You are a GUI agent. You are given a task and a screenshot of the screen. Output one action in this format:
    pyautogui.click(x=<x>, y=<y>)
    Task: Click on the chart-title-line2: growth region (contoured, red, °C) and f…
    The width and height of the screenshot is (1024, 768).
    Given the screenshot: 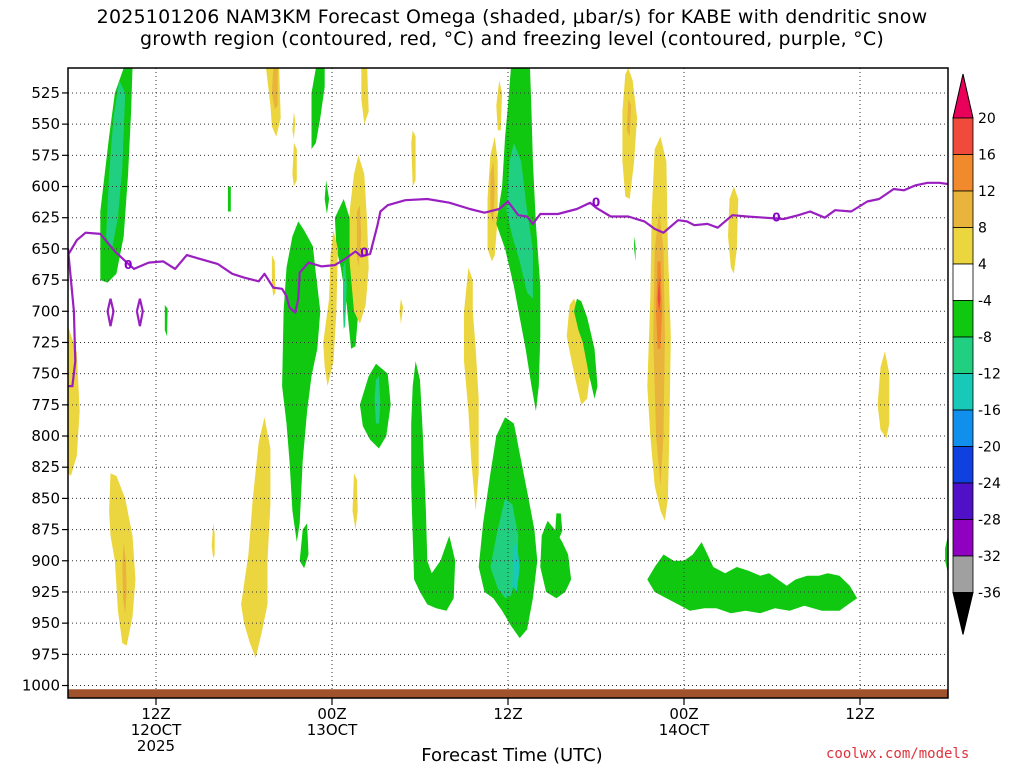 What is the action you would take?
    pyautogui.click(x=512, y=39)
    